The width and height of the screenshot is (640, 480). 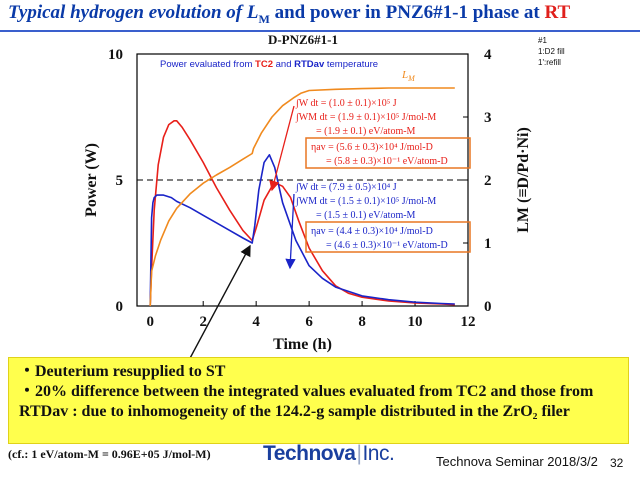 What do you see at coordinates (351, 64) in the screenshot?
I see `subtitle-part: temperature` at bounding box center [351, 64].